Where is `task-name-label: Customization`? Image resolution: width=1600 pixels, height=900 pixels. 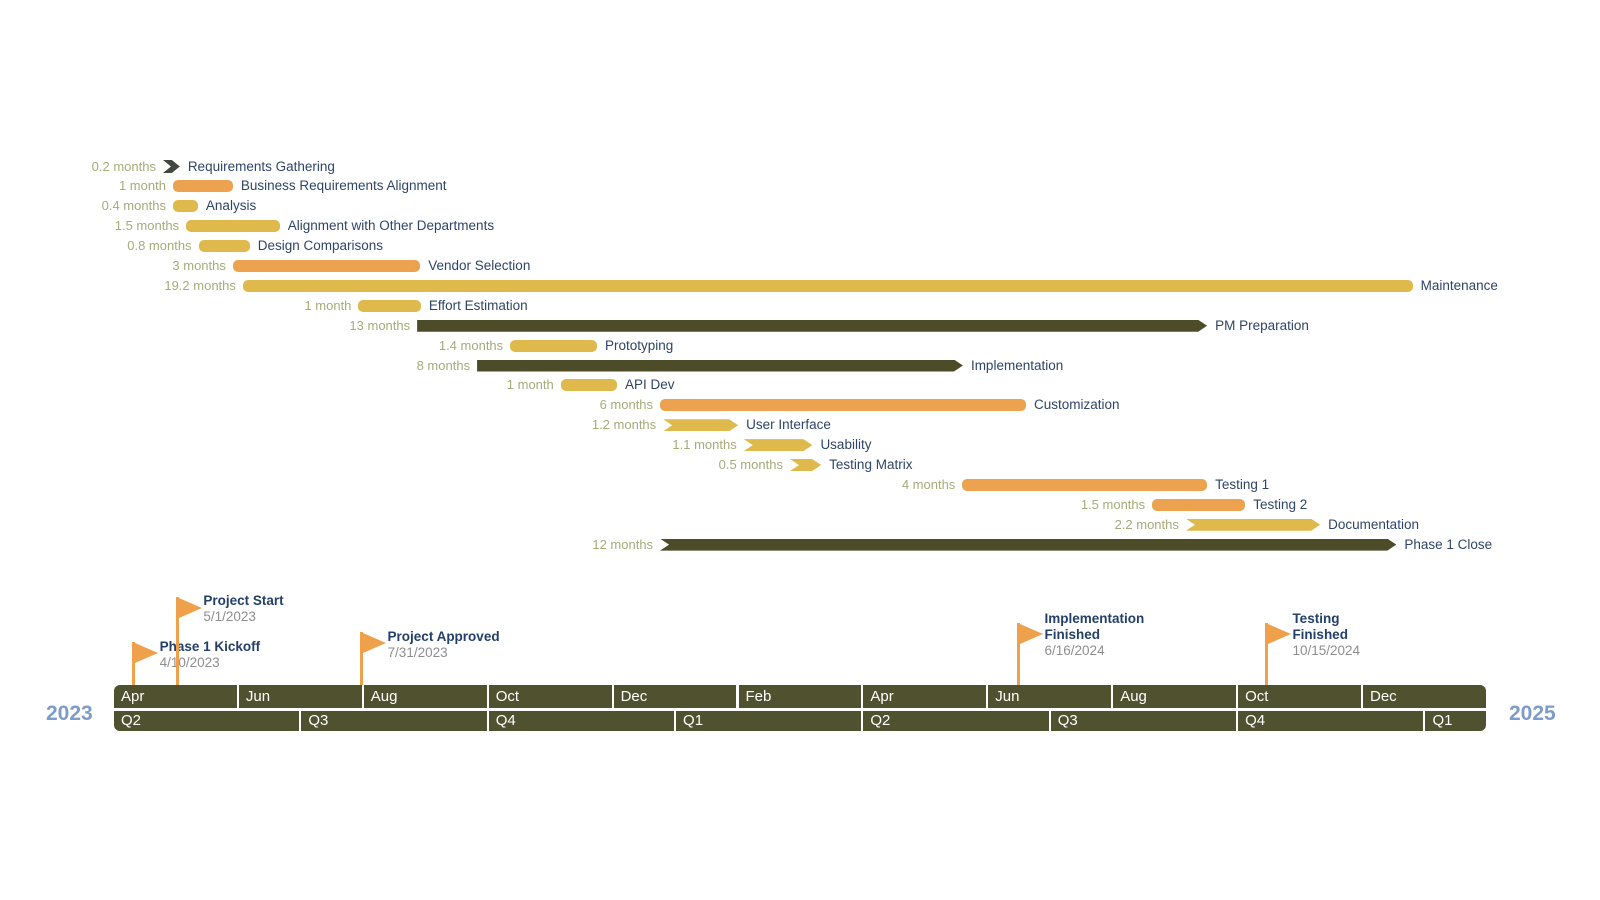
task-name-label: Customization is located at coordinates (1077, 405).